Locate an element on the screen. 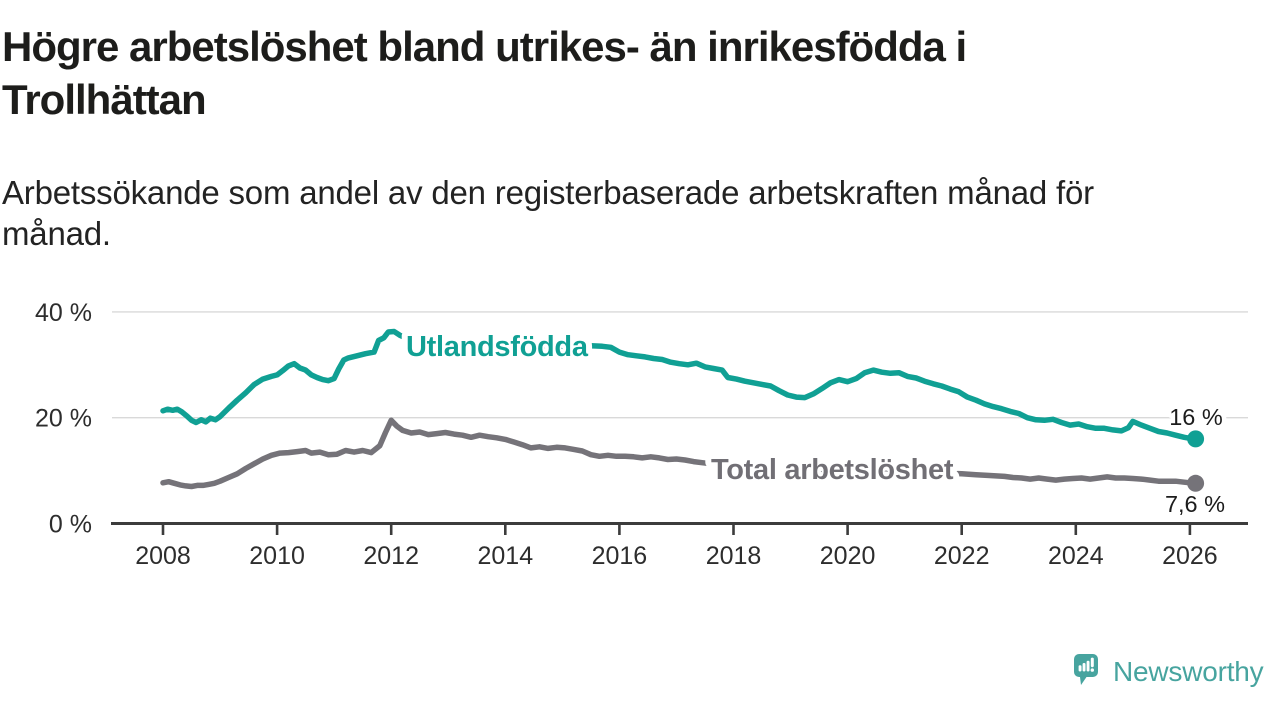 This screenshot has width=1280, height=720. newsworthy-logo-text: Newsworthy is located at coordinates (1188, 671).